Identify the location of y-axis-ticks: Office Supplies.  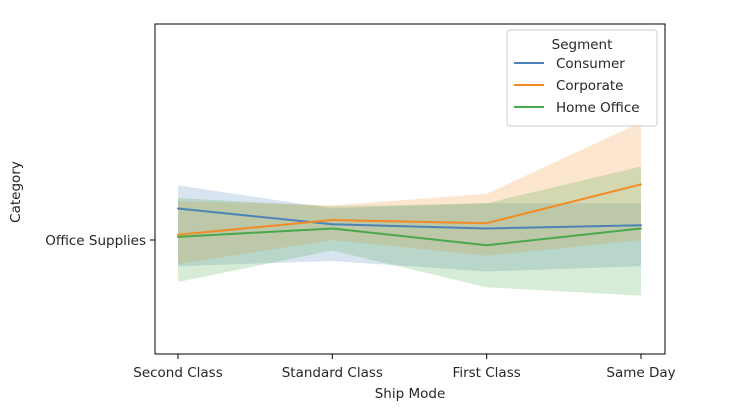
(100, 241).